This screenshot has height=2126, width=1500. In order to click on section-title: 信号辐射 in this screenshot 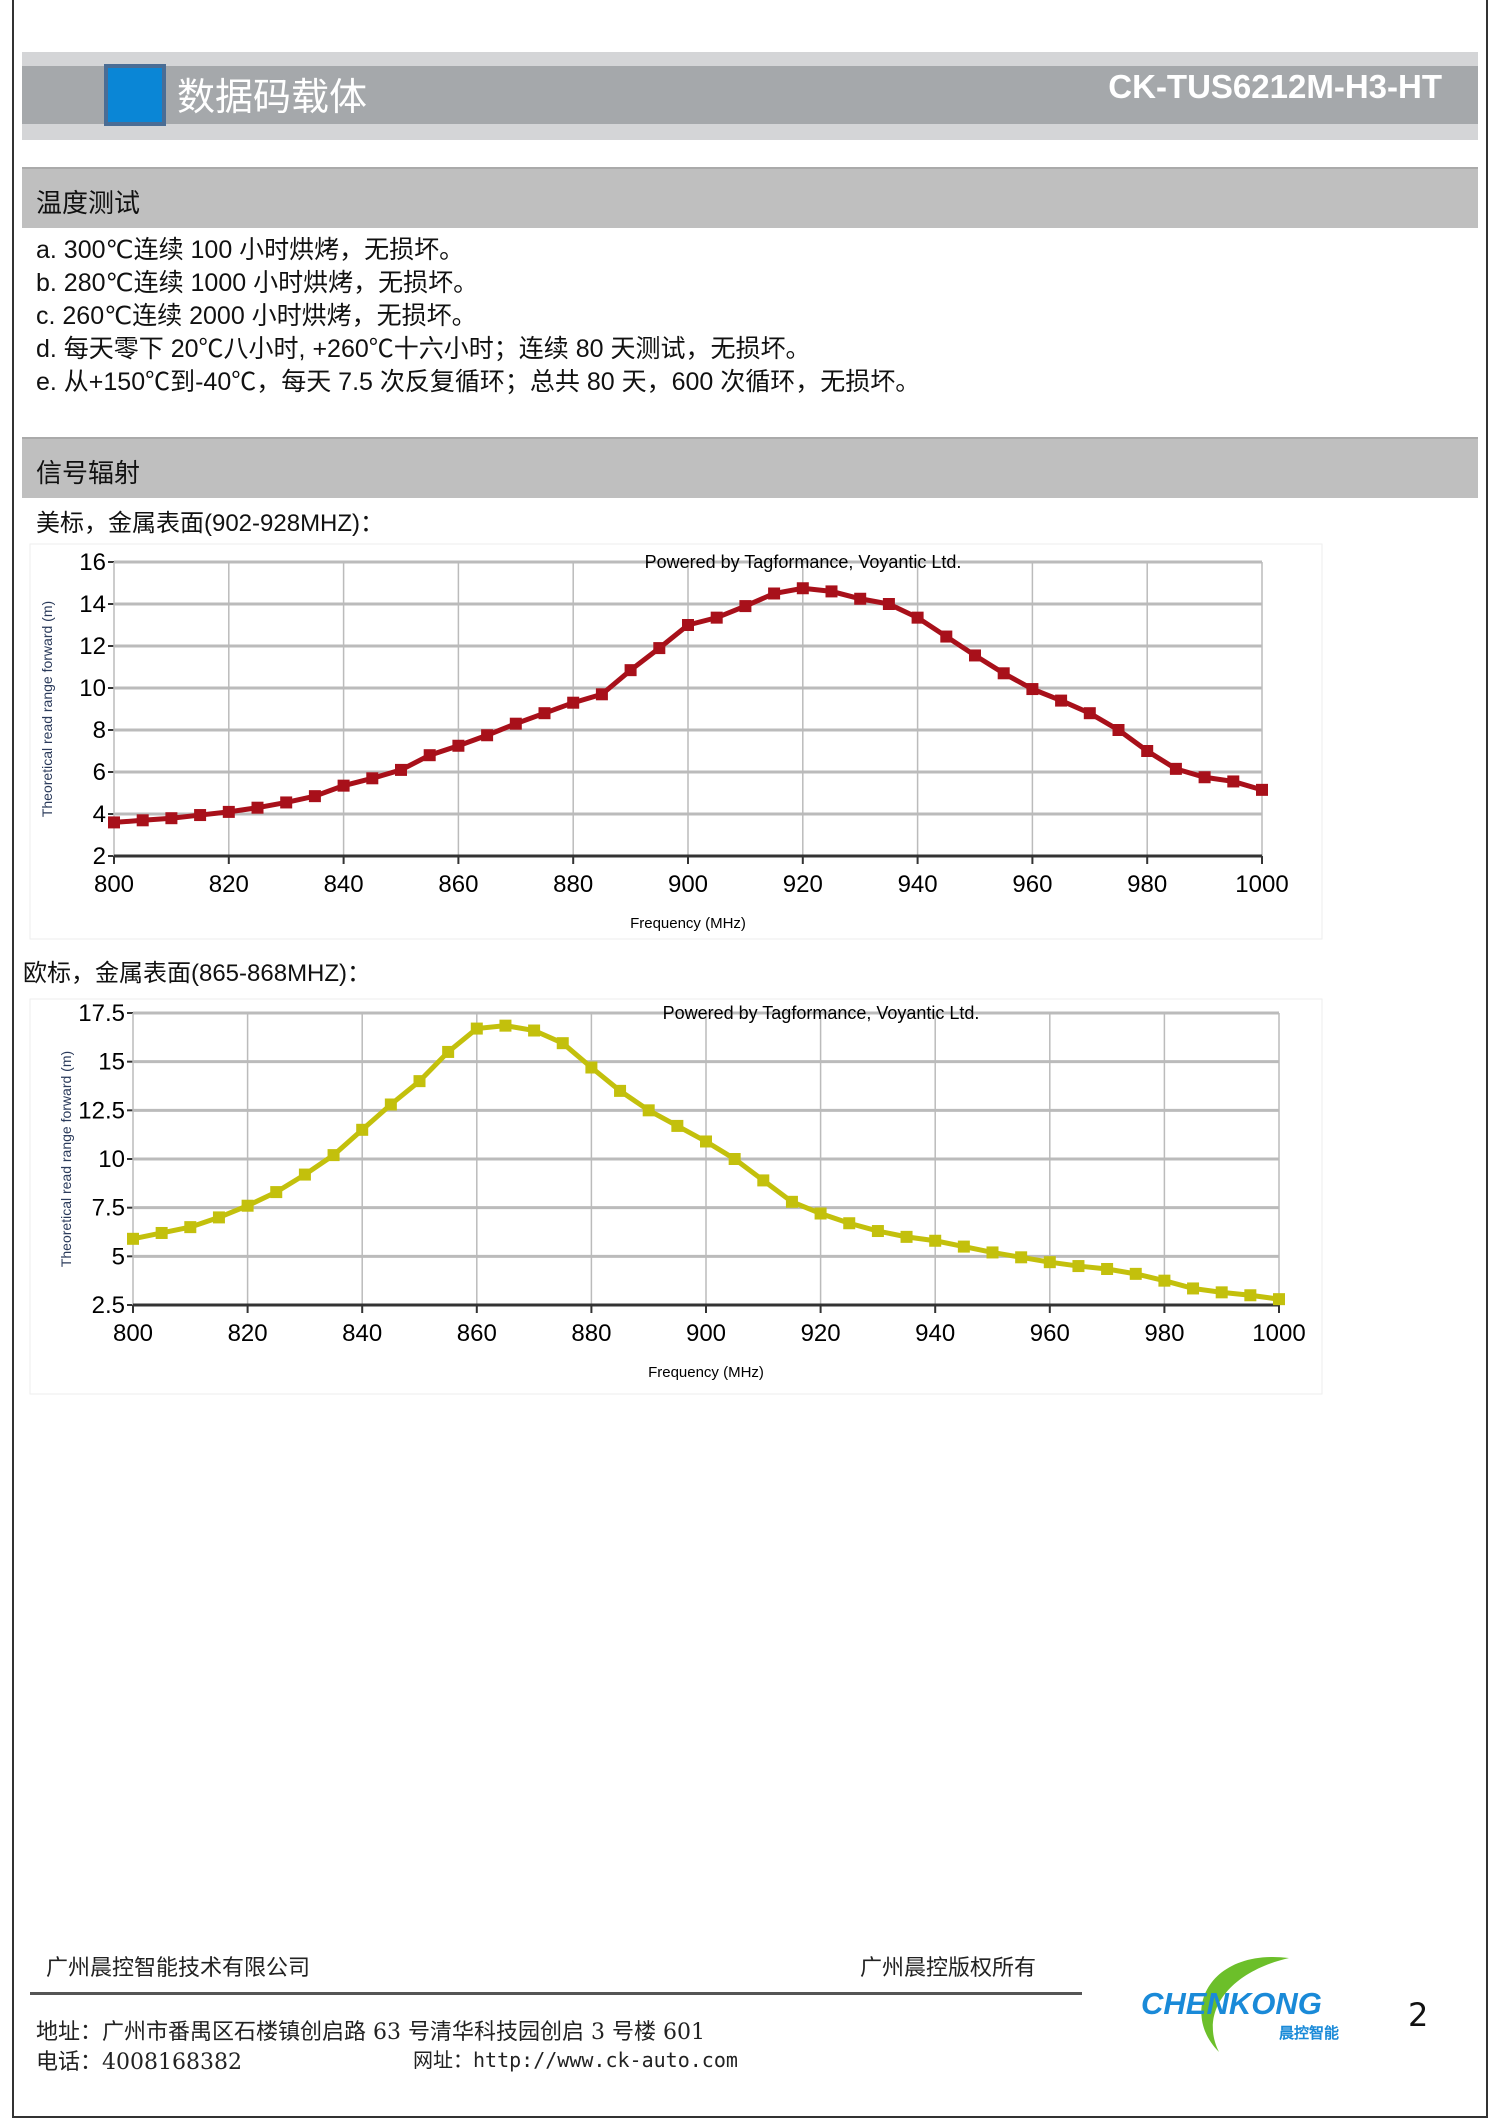, I will do `click(88, 474)`.